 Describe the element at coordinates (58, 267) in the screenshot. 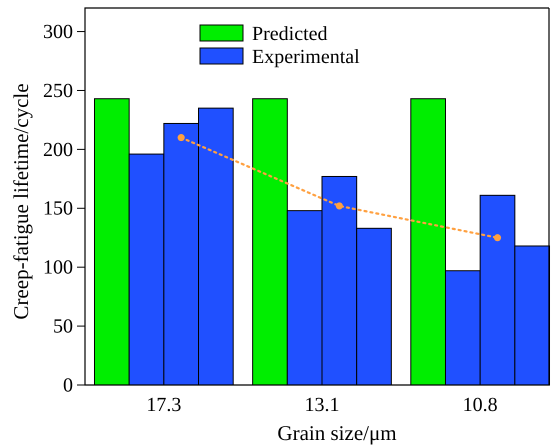

I see `y-tick-label: 100` at that location.